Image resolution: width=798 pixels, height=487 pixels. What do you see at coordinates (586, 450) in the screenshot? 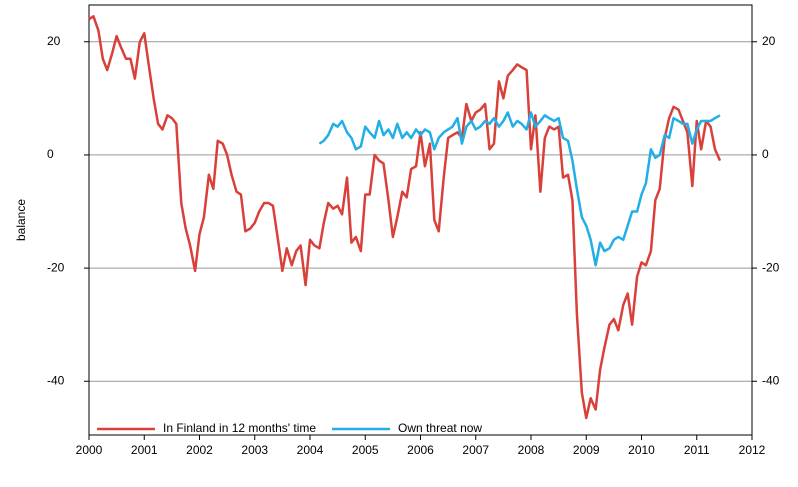
I see `x-tick-label: 2009` at bounding box center [586, 450].